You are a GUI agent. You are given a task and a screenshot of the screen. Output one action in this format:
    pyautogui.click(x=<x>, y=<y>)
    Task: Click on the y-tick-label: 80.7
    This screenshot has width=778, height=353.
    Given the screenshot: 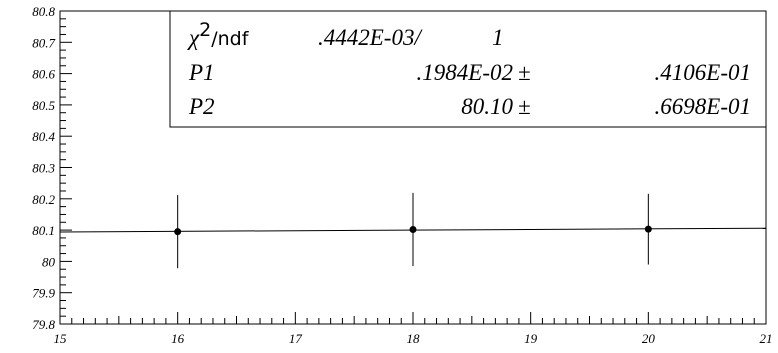 What is the action you would take?
    pyautogui.click(x=43, y=42)
    